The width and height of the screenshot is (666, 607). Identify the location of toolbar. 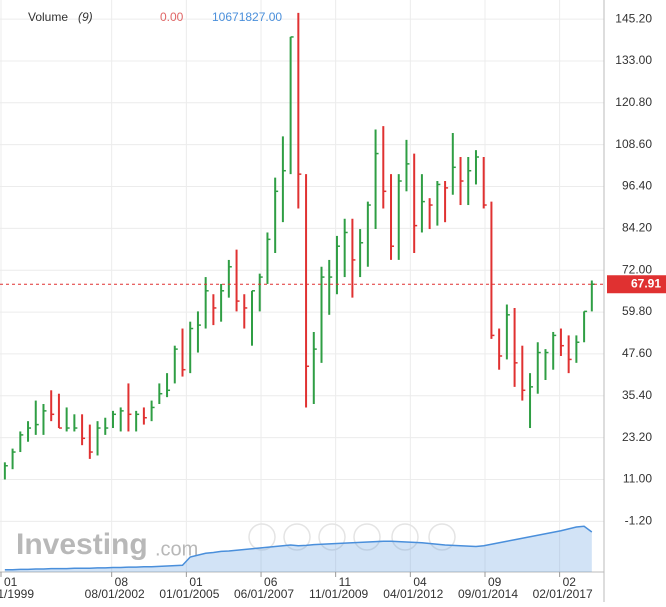
(352, 537).